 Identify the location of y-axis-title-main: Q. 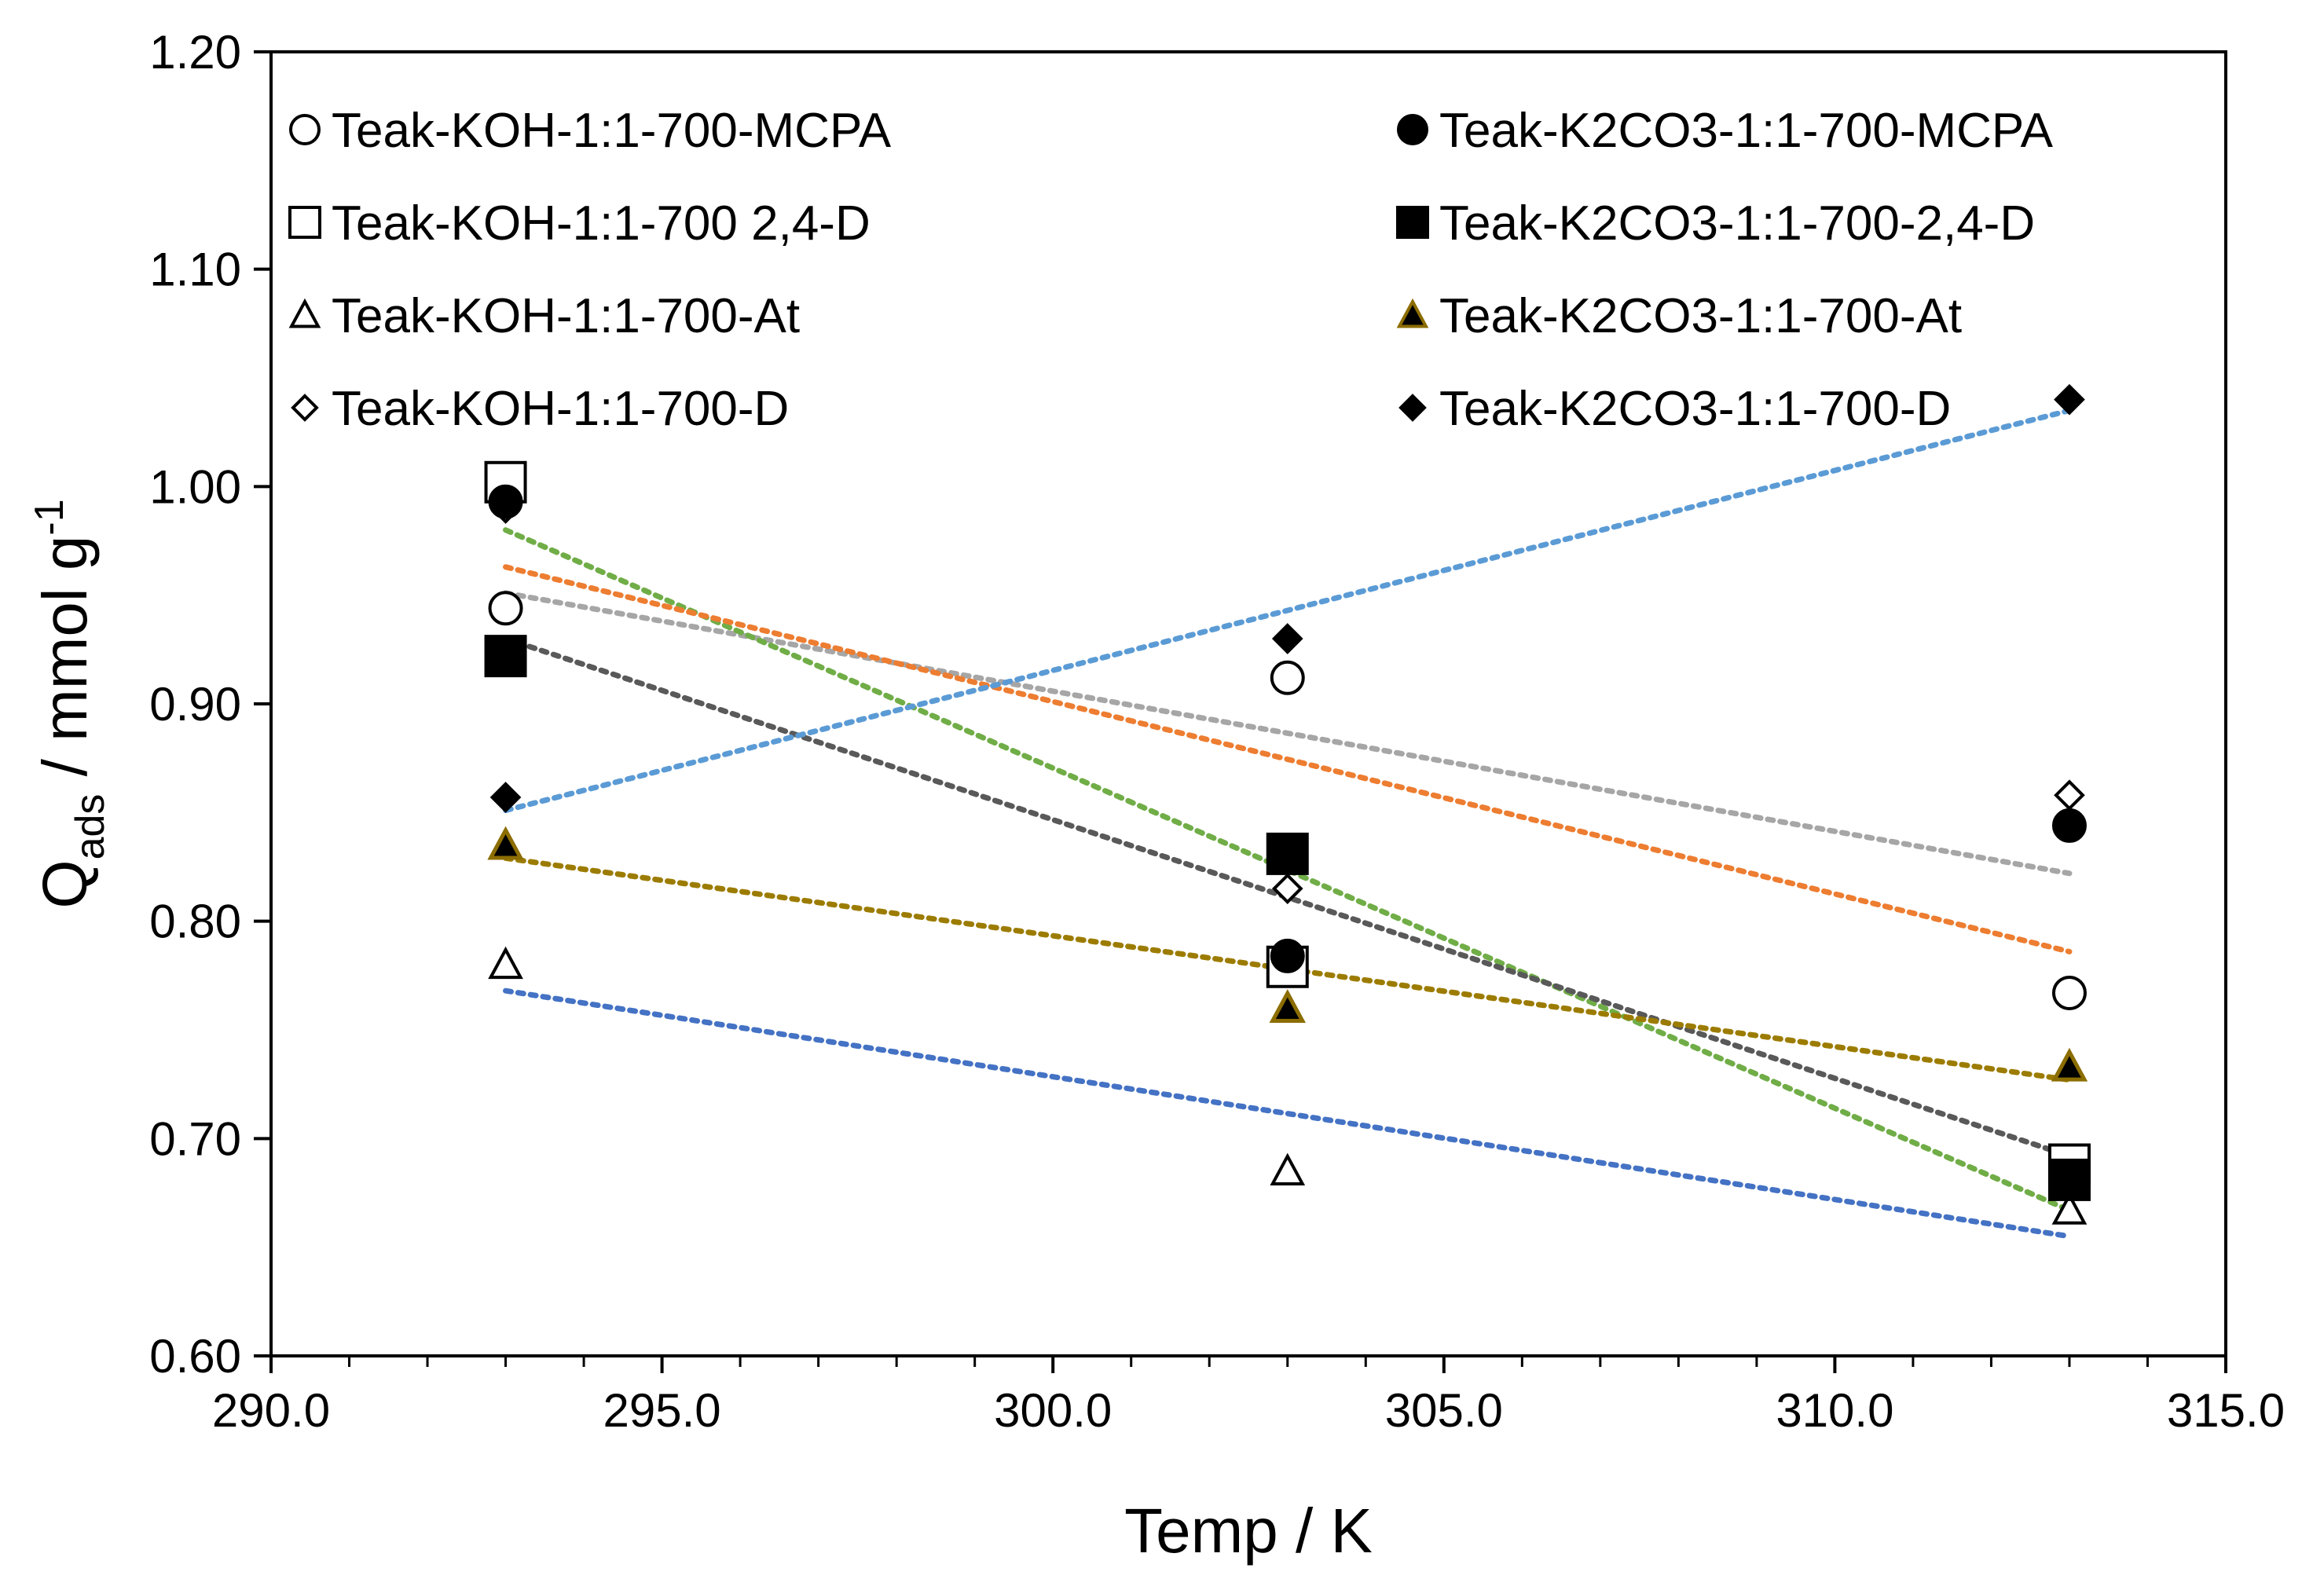
(65, 883).